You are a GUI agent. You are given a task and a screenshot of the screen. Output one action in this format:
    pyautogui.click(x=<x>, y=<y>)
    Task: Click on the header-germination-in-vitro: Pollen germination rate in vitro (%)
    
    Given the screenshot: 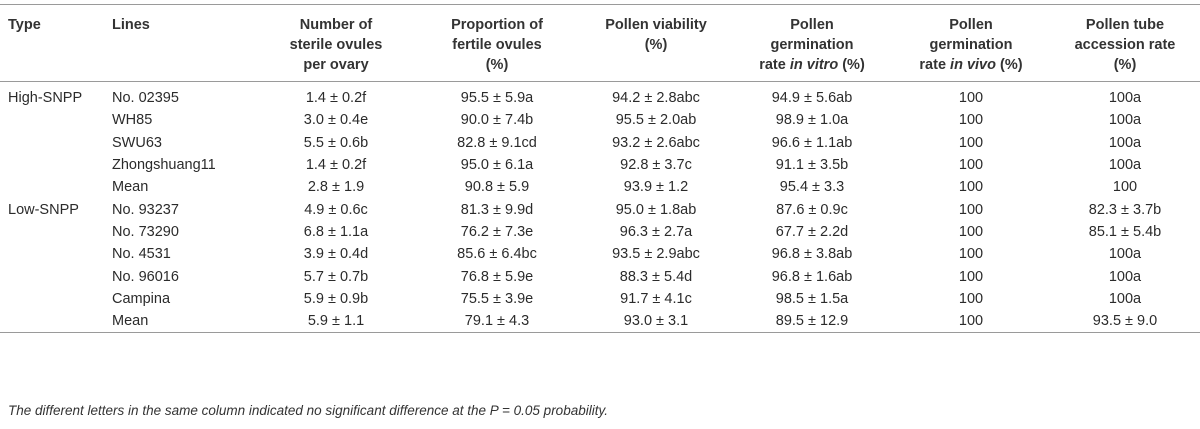 What is the action you would take?
    pyautogui.click(x=812, y=45)
    